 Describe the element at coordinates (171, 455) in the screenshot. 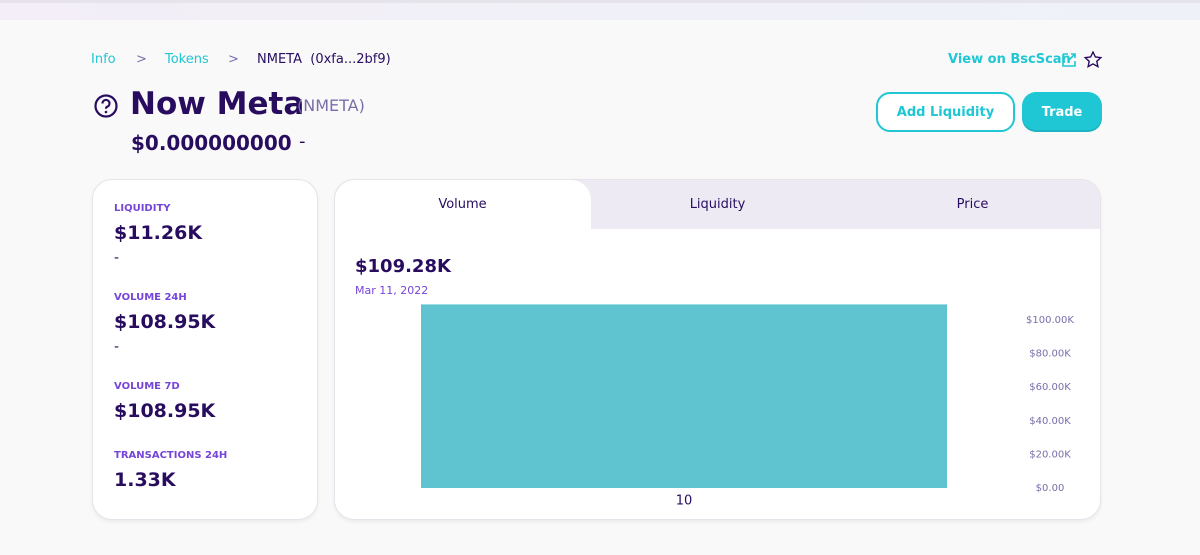

I see `stat-label: TRANSACTIONS 24H` at that location.